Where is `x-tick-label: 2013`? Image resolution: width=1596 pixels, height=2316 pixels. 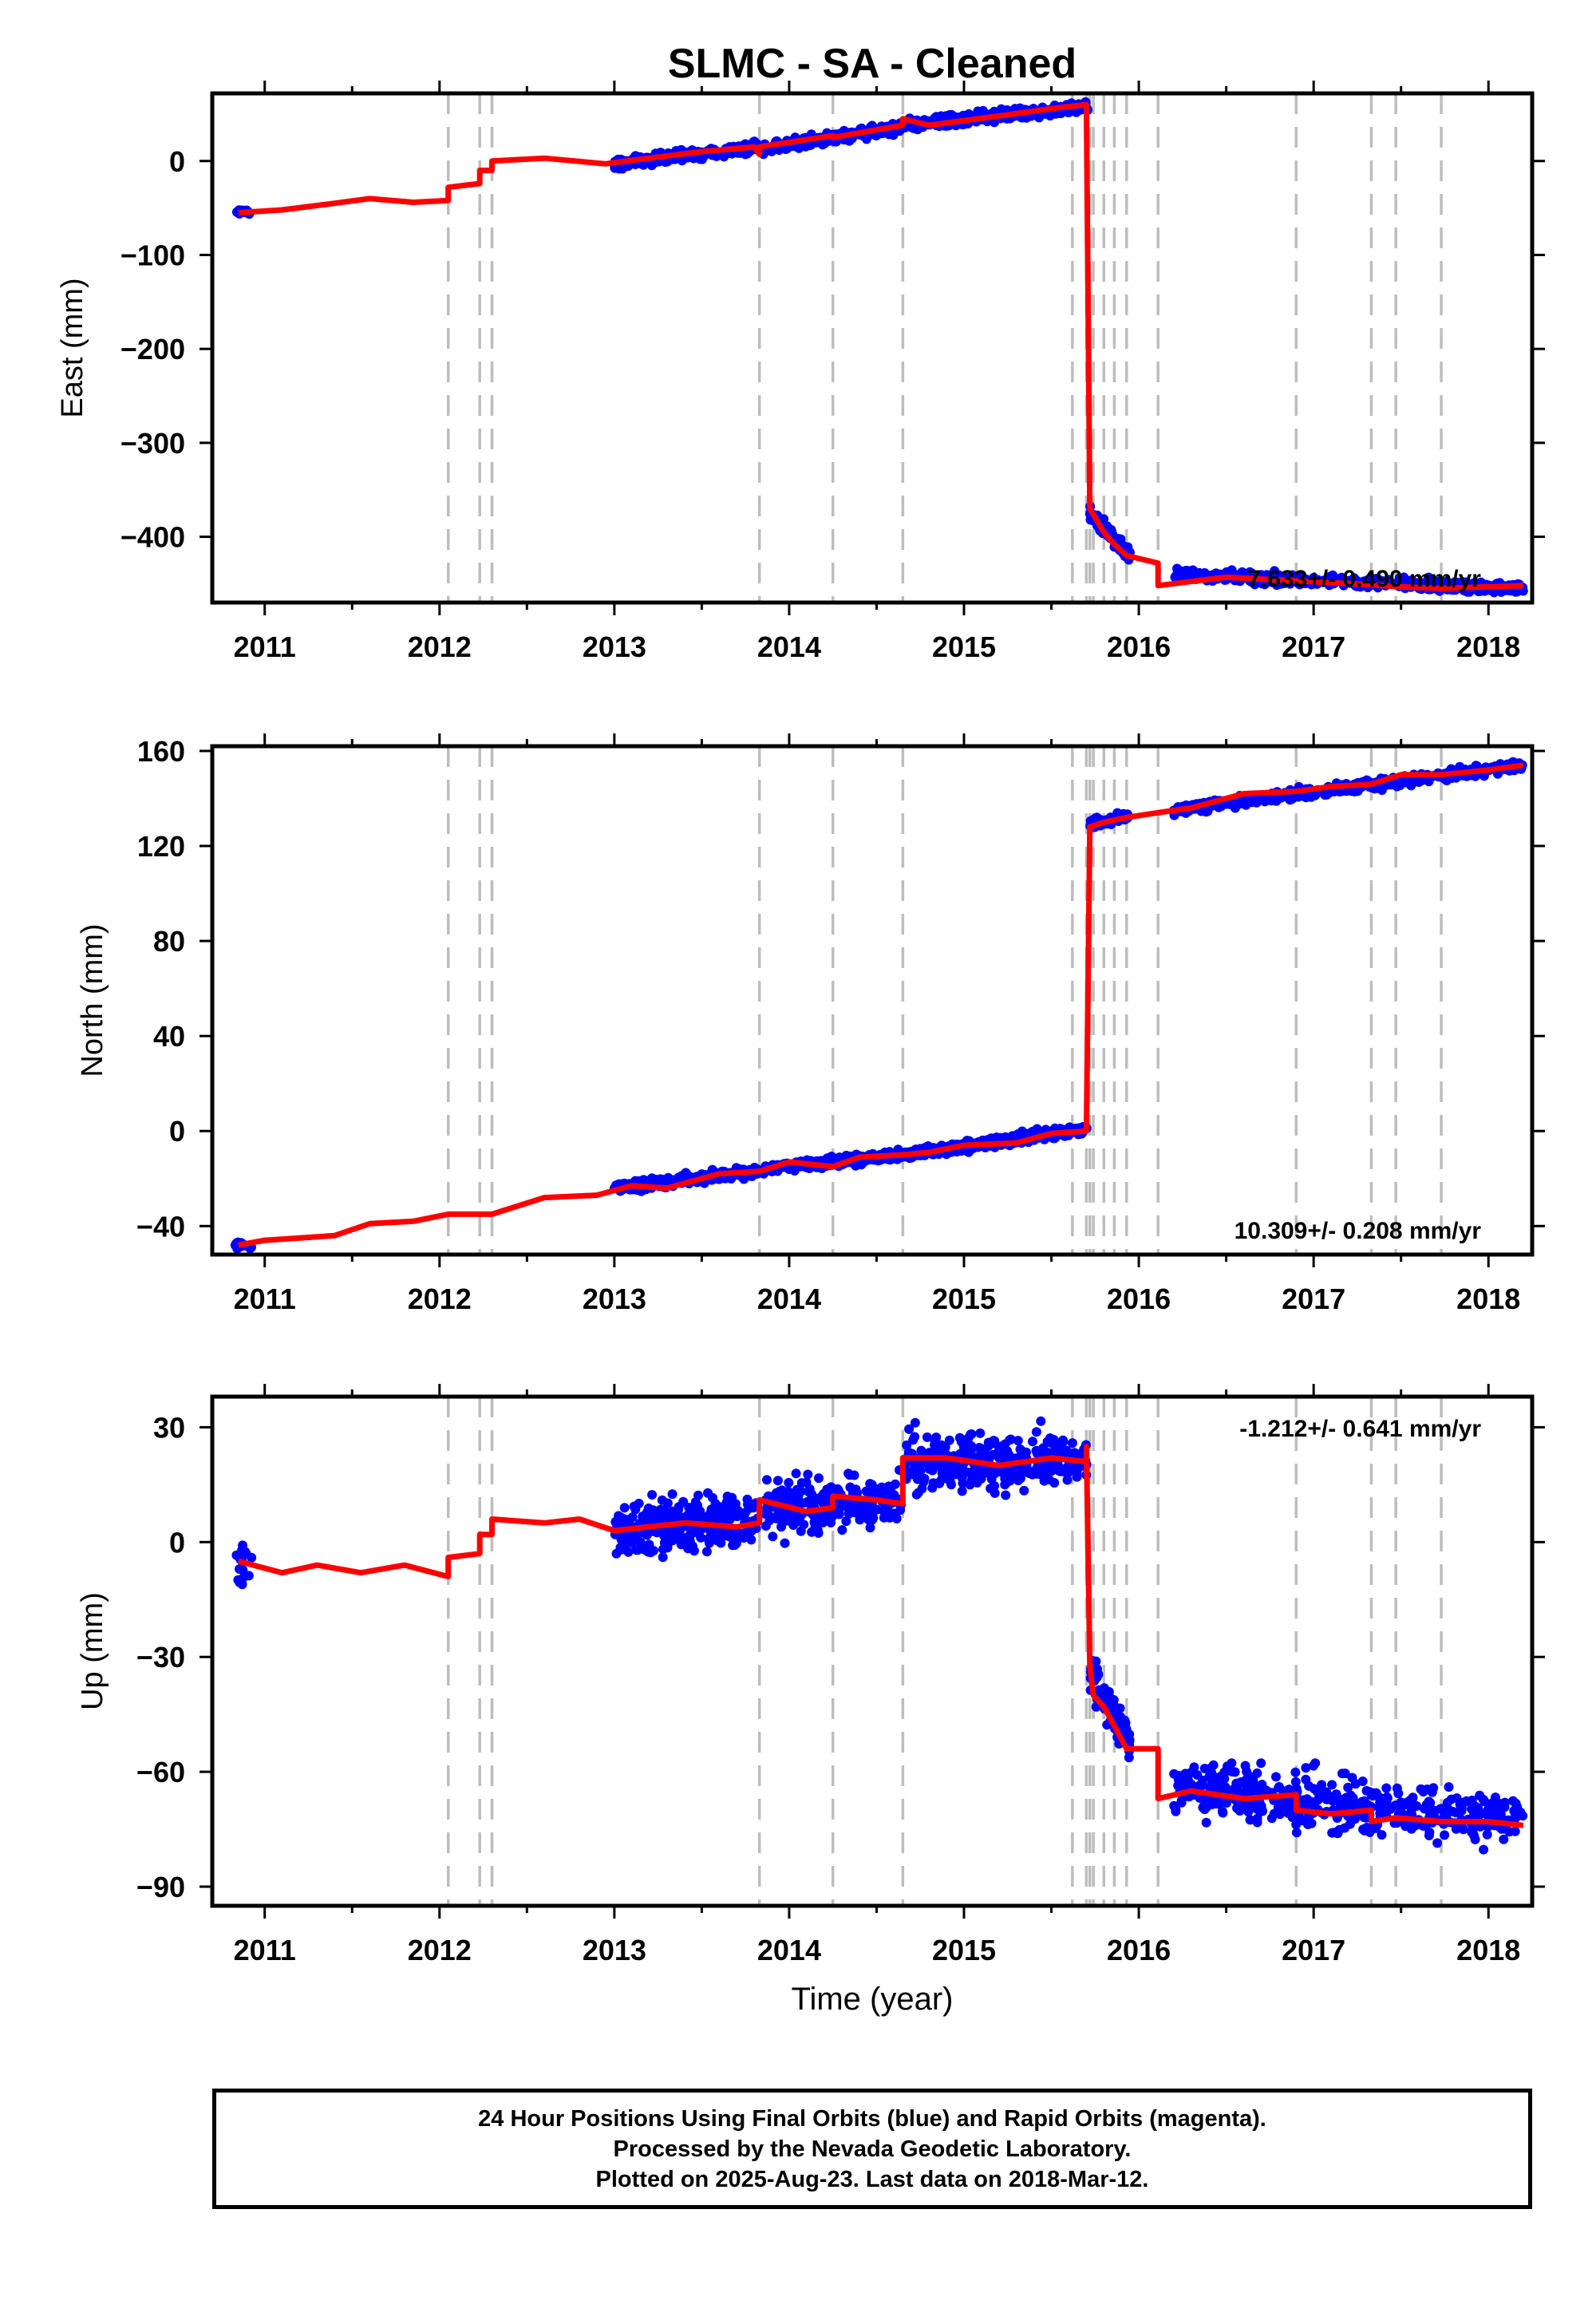 x-tick-label: 2013 is located at coordinates (614, 646).